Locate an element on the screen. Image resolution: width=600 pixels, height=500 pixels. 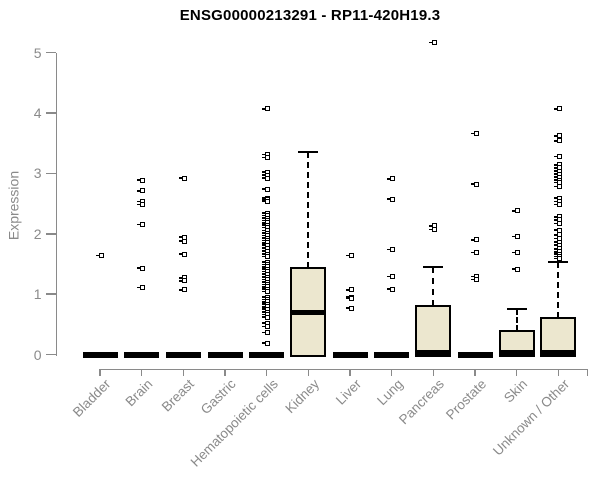
y-tick-label: 4 is located at coordinates (37, 113).